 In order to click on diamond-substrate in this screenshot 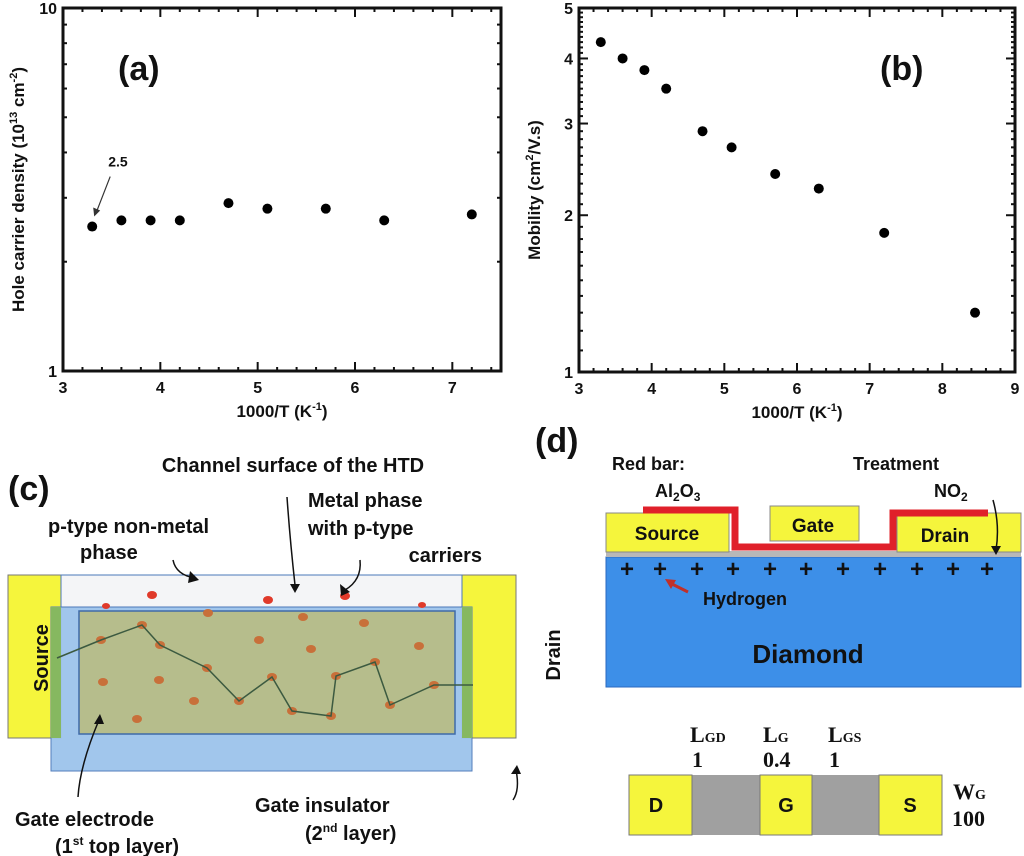, I will do `click(813, 622)`.